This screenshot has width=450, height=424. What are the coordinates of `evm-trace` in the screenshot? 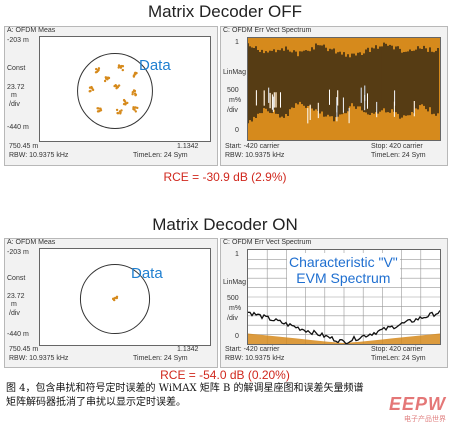 It's located at (344, 327).